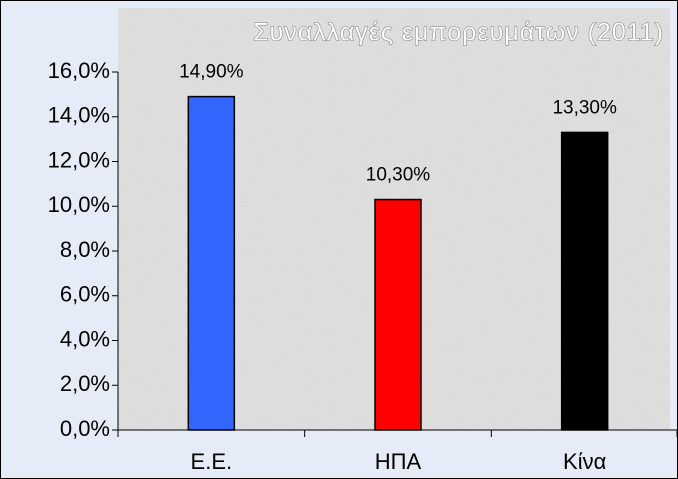 This screenshot has height=479, width=678. Describe the element at coordinates (398, 461) in the screenshot. I see `x-tick-label: ΗΠΑ` at that location.